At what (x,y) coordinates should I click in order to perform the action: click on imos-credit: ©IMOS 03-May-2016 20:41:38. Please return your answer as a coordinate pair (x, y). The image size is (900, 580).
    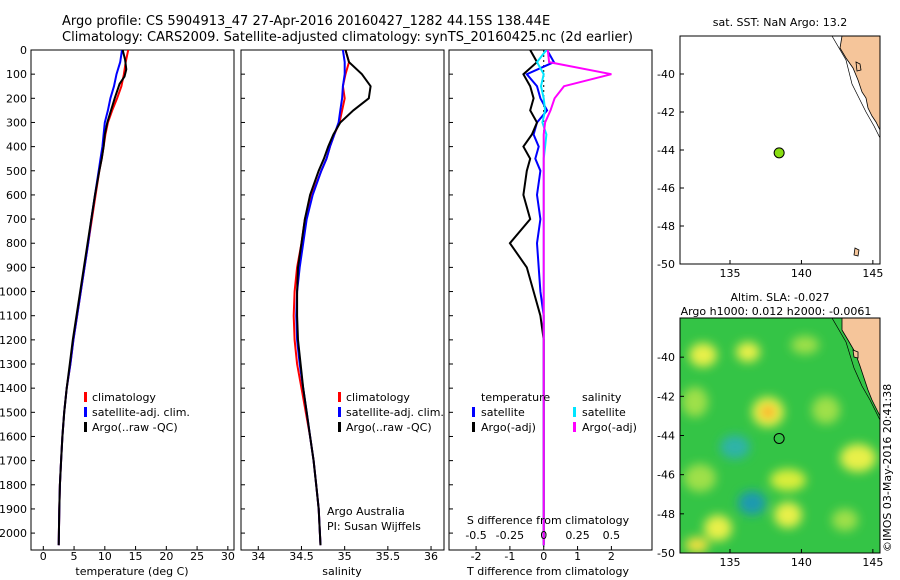
    Looking at the image, I should click on (887, 468).